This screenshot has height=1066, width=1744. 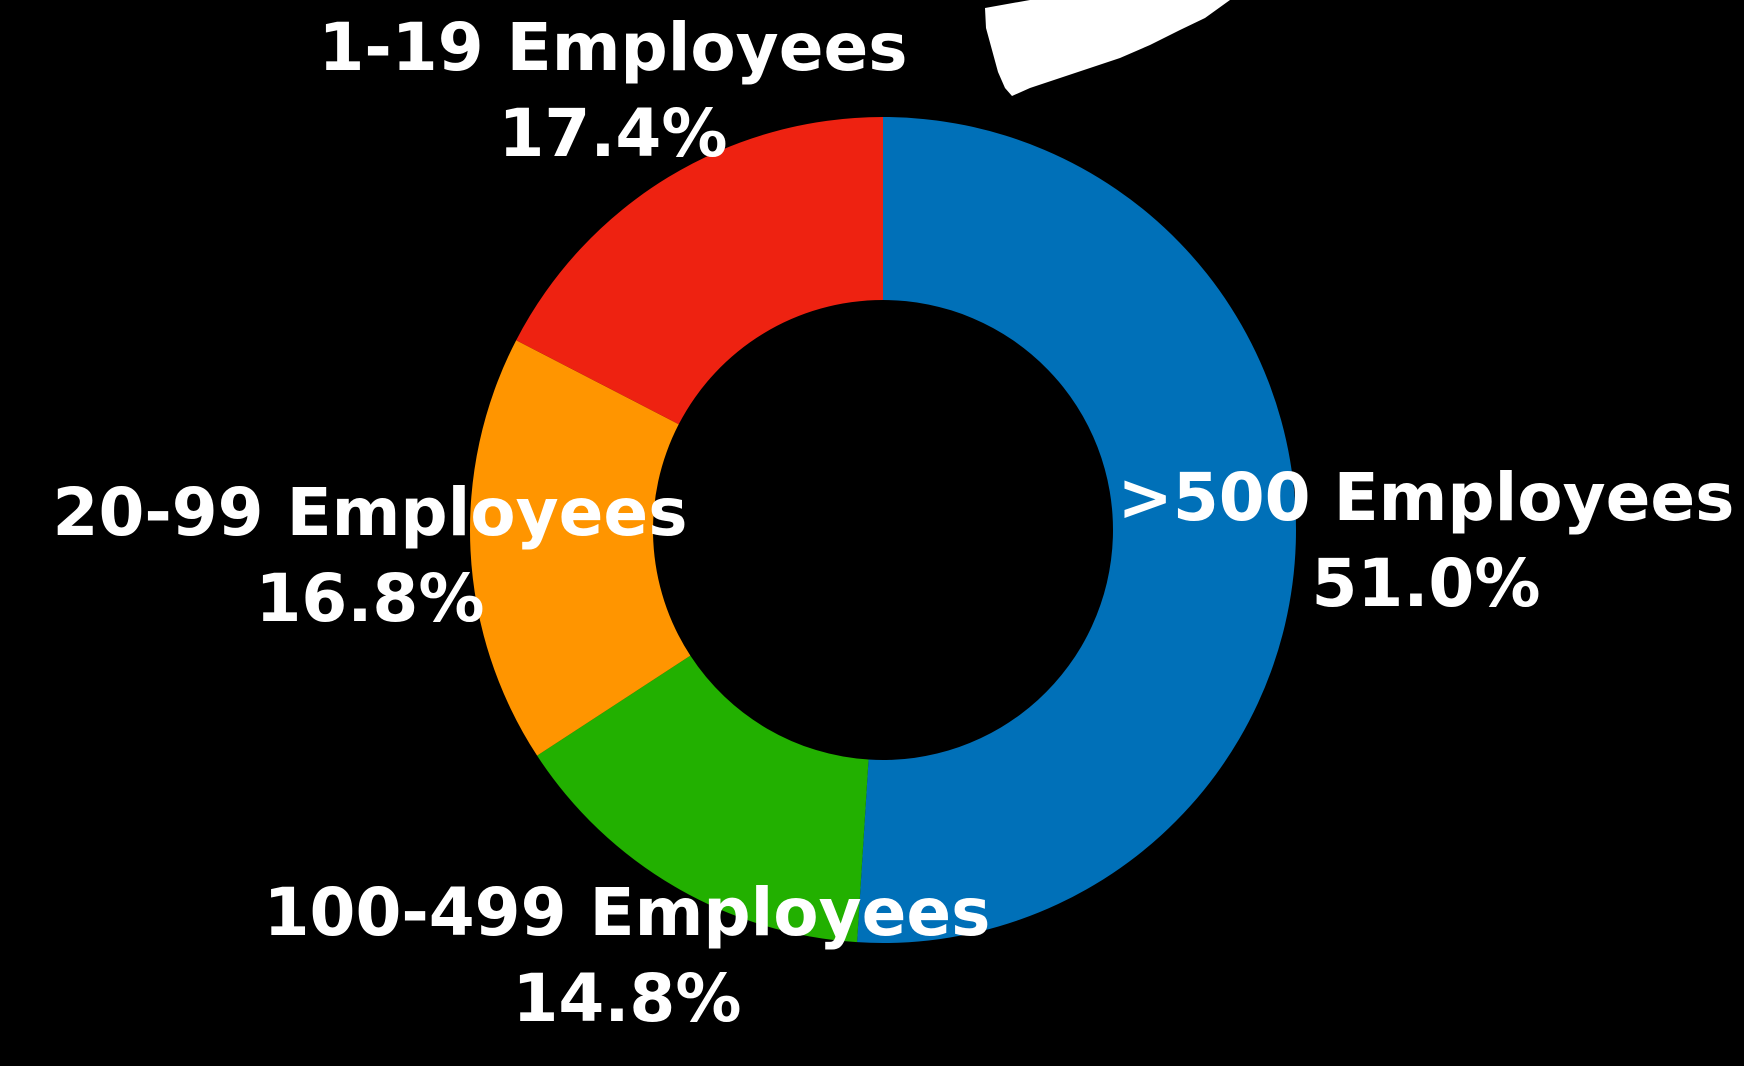 What do you see at coordinates (627, 912) in the screenshot?
I see `slice-category-label: 100-499 Employees` at bounding box center [627, 912].